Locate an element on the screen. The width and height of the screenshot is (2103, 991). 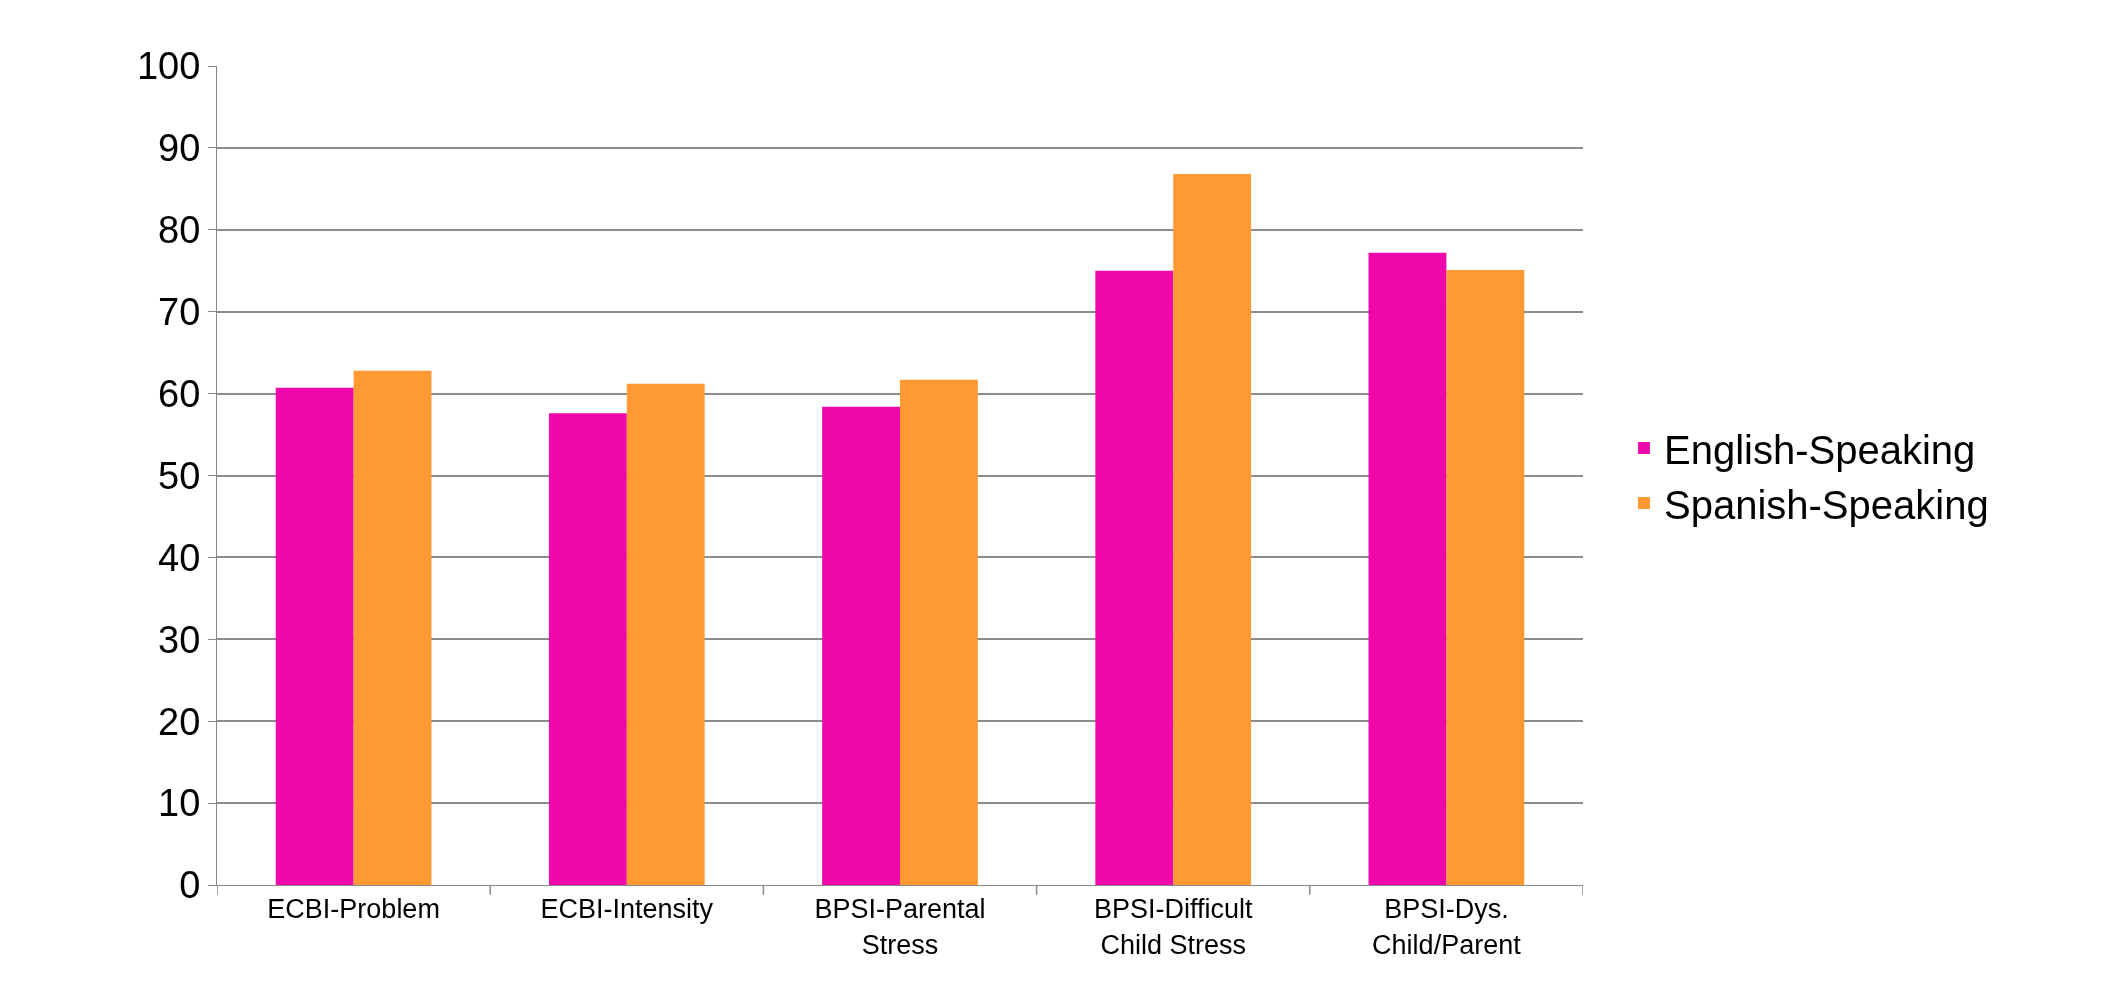
x-tick-label: ECBI-Intensity is located at coordinates (627, 909).